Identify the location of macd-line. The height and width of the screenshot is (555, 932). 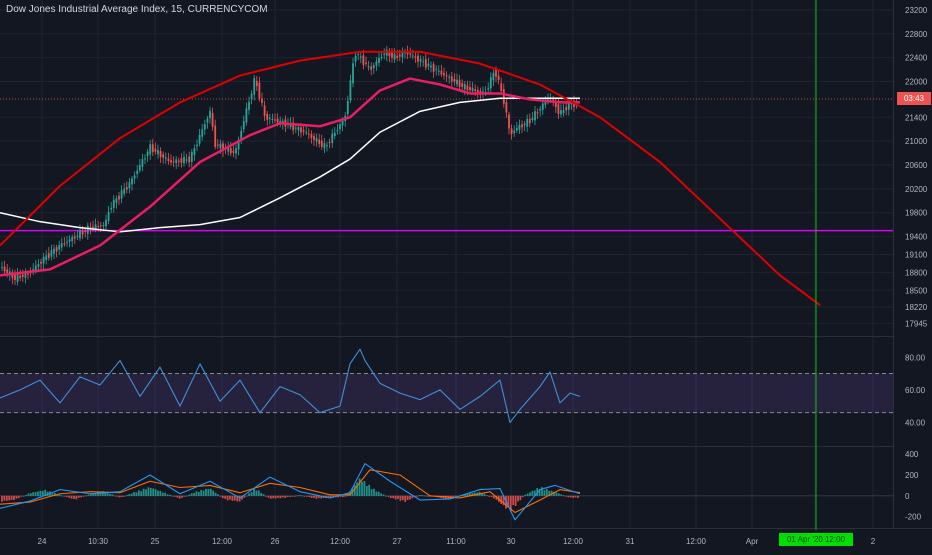
(290, 491).